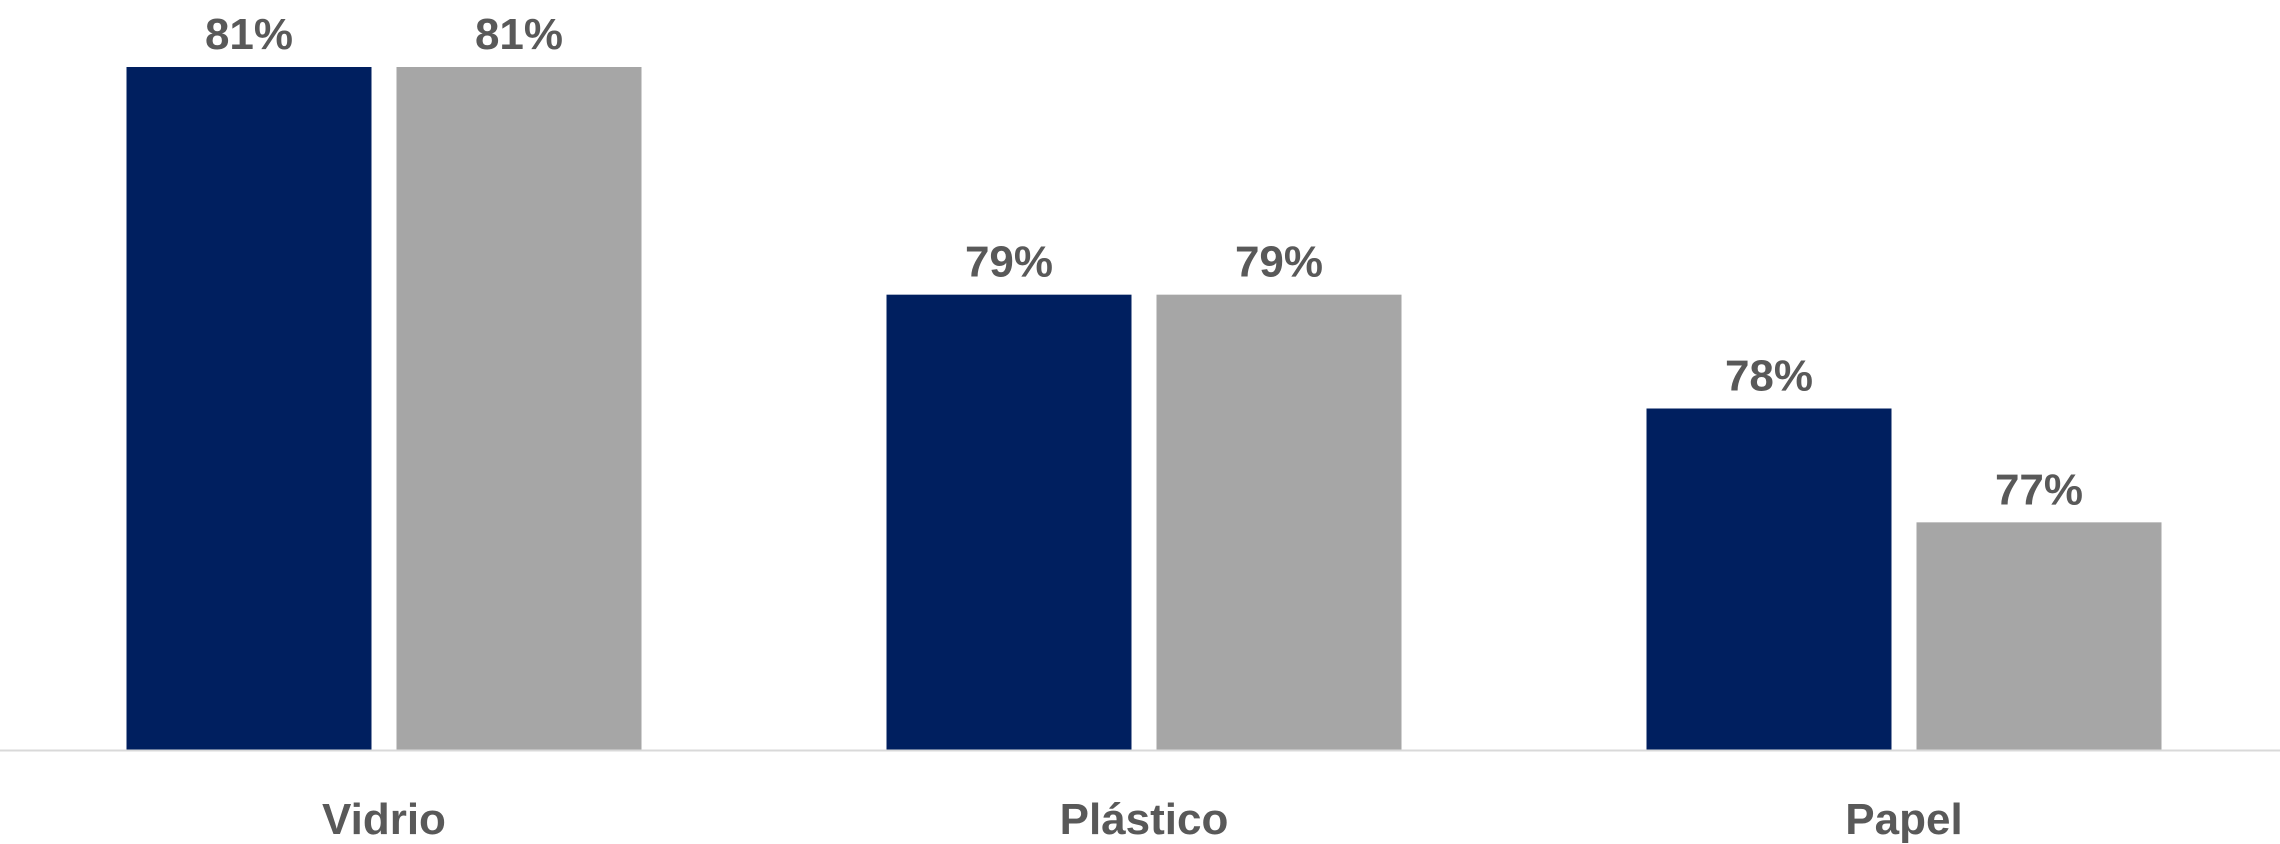 Image resolution: width=2280 pixels, height=844 pixels. Describe the element at coordinates (384, 819) in the screenshot. I see `category-label-vidrio: Vidrio` at that location.